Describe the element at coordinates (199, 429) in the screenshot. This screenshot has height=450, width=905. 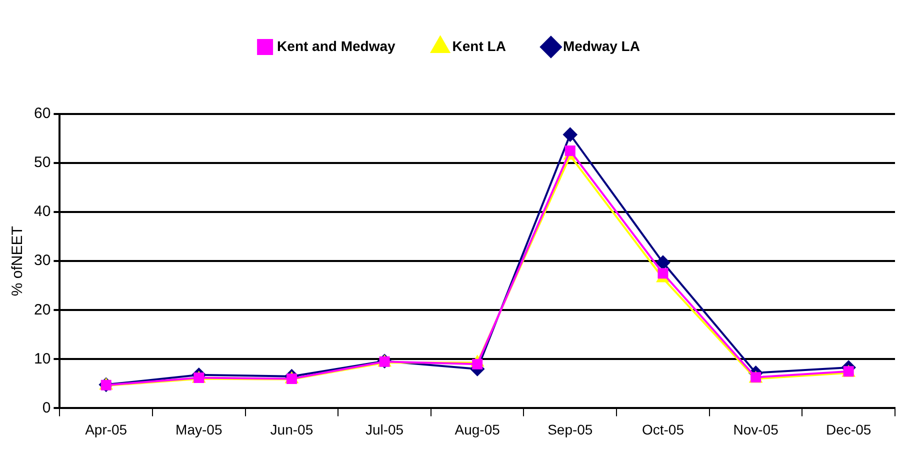
I see `x-tick-label: May-05` at that location.